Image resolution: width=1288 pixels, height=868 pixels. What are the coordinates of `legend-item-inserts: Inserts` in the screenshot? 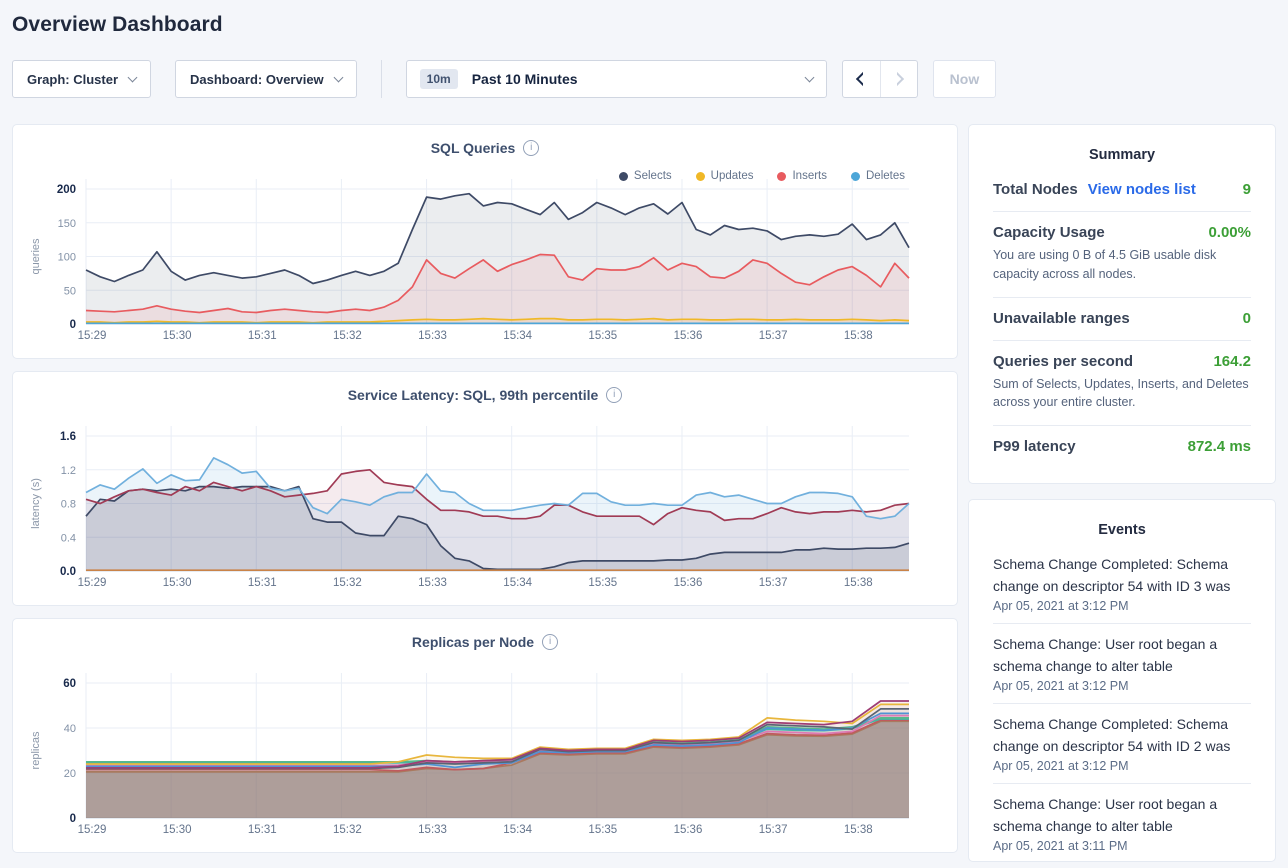 It's located at (802, 176).